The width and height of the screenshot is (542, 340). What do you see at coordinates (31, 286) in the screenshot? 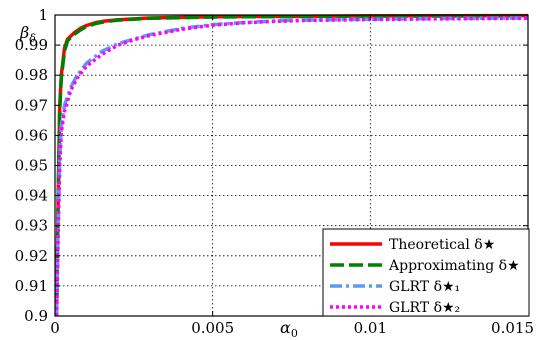
I see `y-tick-label: 0.91` at bounding box center [31, 286].